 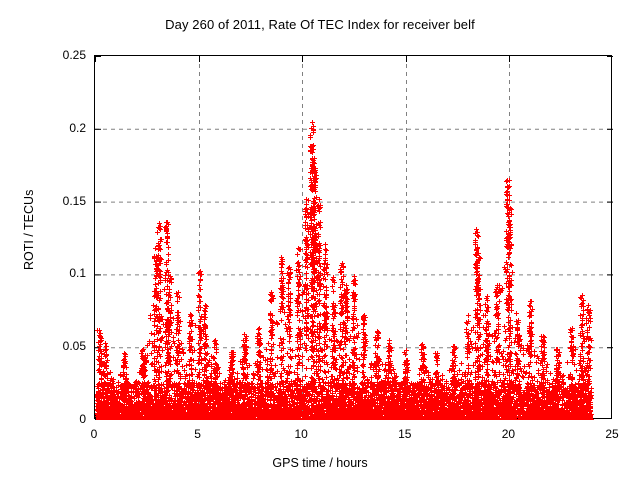 What do you see at coordinates (77, 127) in the screenshot?
I see `y-tick-label: 0.2` at bounding box center [77, 127].